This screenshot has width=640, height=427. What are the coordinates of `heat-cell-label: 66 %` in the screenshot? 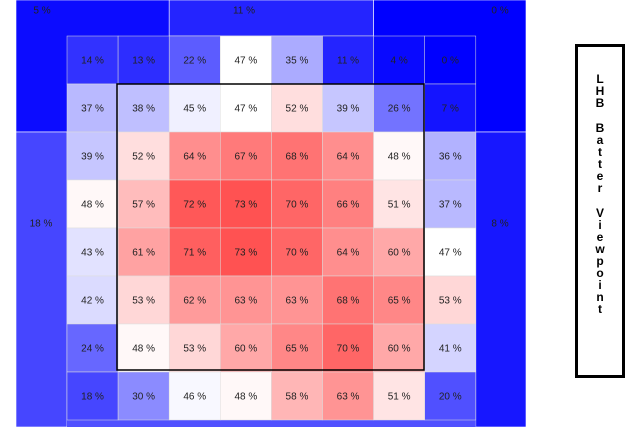 It's located at (348, 205).